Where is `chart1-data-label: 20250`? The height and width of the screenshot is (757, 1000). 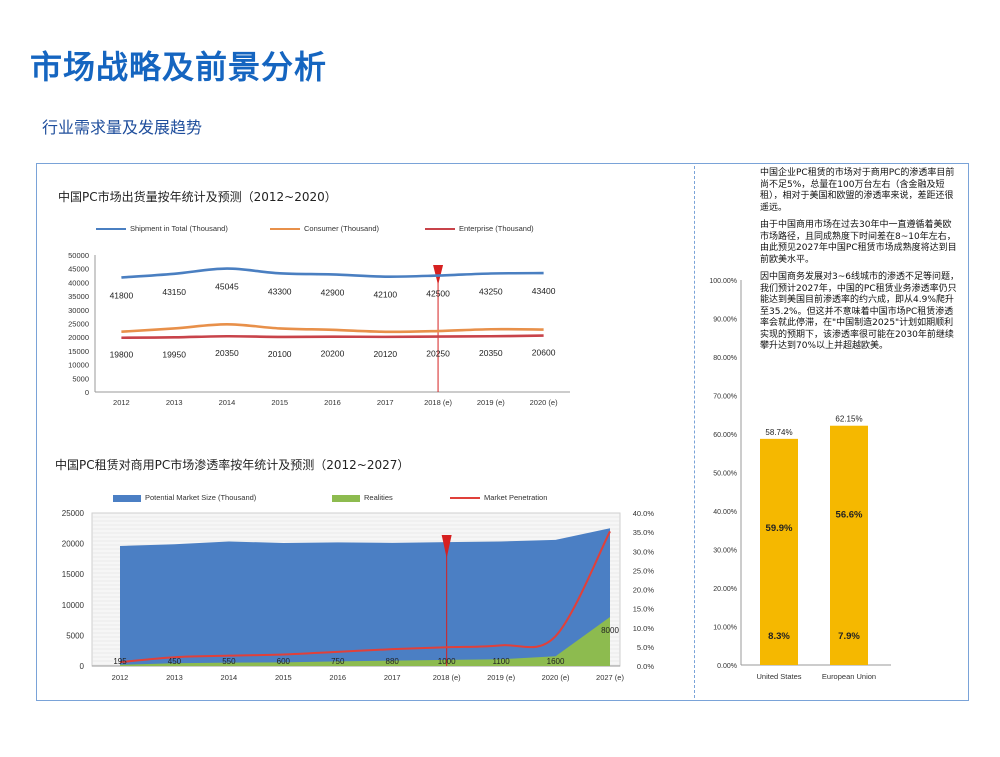
chart1-data-label: 20250 is located at coordinates (438, 354).